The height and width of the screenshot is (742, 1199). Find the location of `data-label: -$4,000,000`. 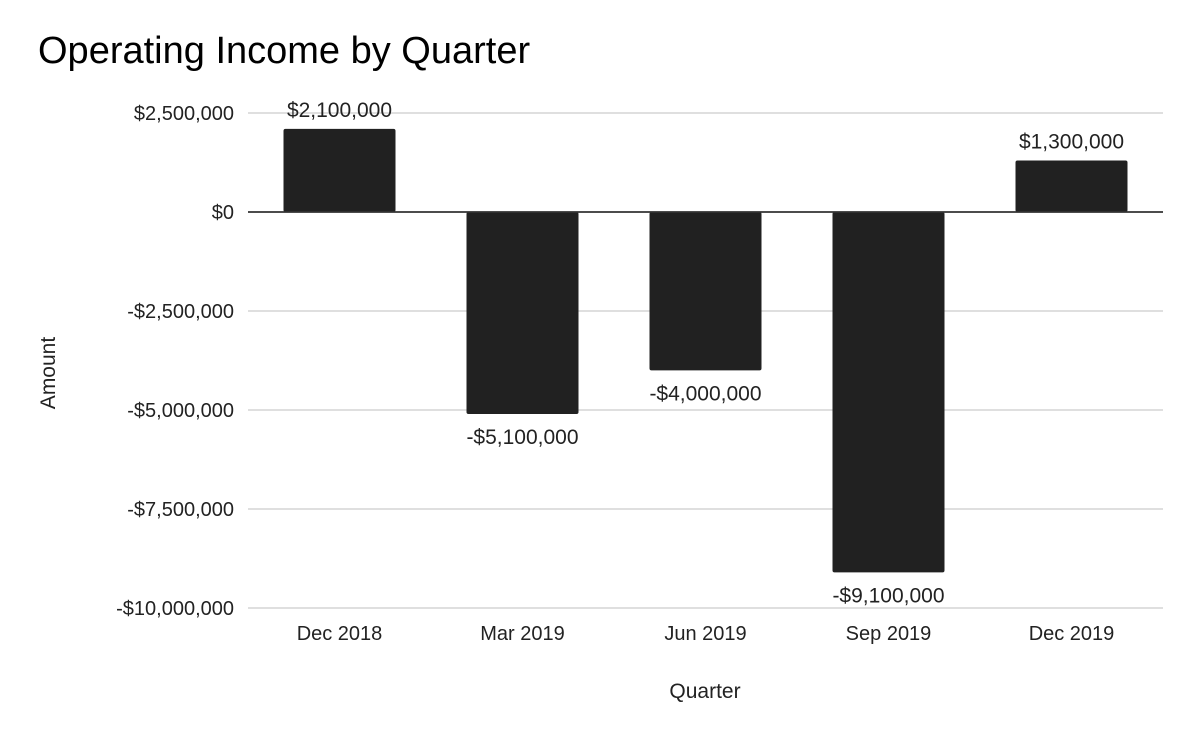

data-label: -$4,000,000 is located at coordinates (705, 393).